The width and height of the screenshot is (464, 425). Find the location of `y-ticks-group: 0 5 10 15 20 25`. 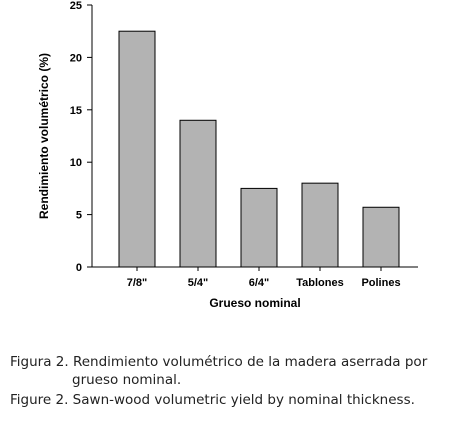

y-ticks-group: 0 5 10 15 20 25 is located at coordinates (81, 137).